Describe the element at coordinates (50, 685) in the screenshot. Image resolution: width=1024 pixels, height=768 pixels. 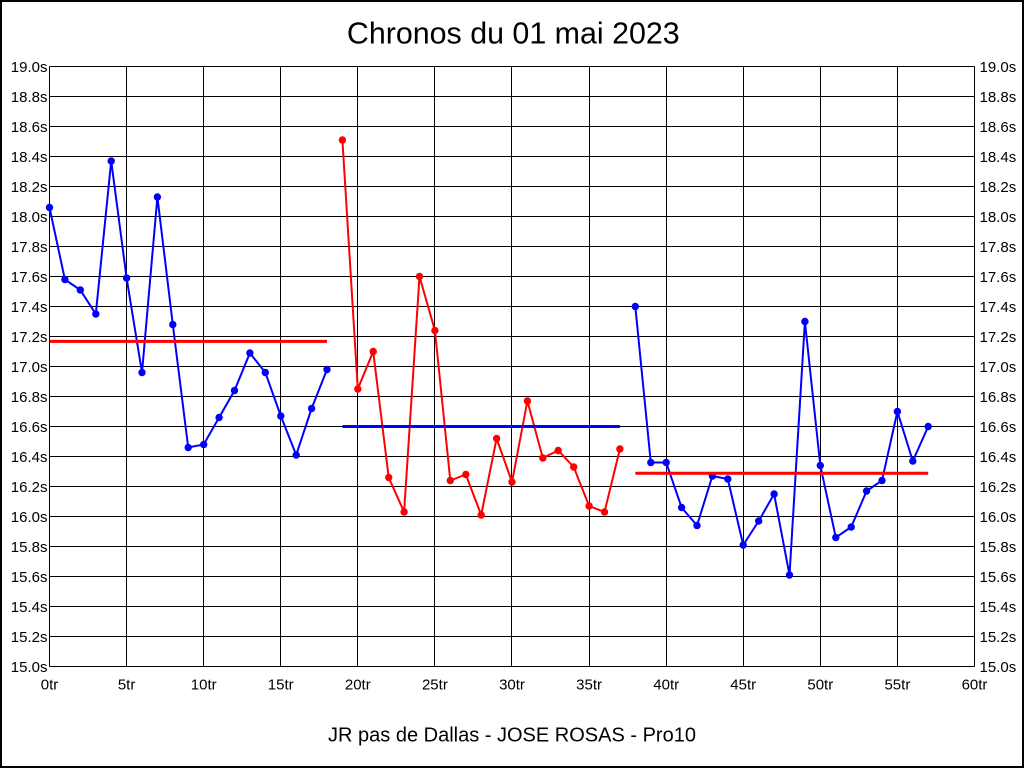
I see `svg-text: 0tr` at that location.